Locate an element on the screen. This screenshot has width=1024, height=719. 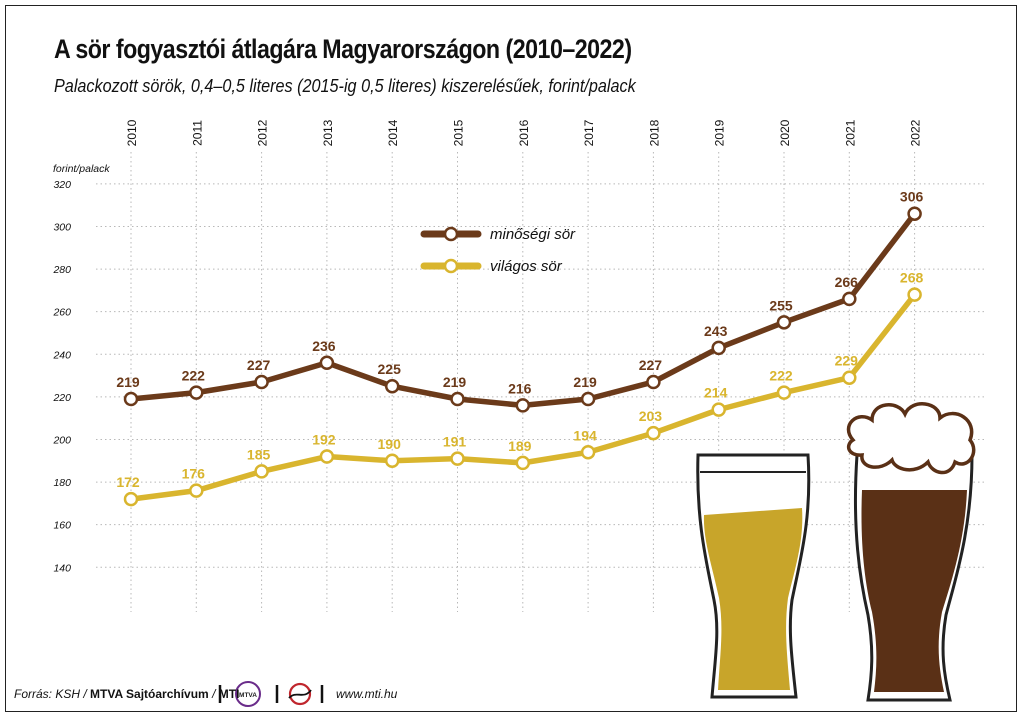
legend-label: minőségi sör is located at coordinates (533, 234).